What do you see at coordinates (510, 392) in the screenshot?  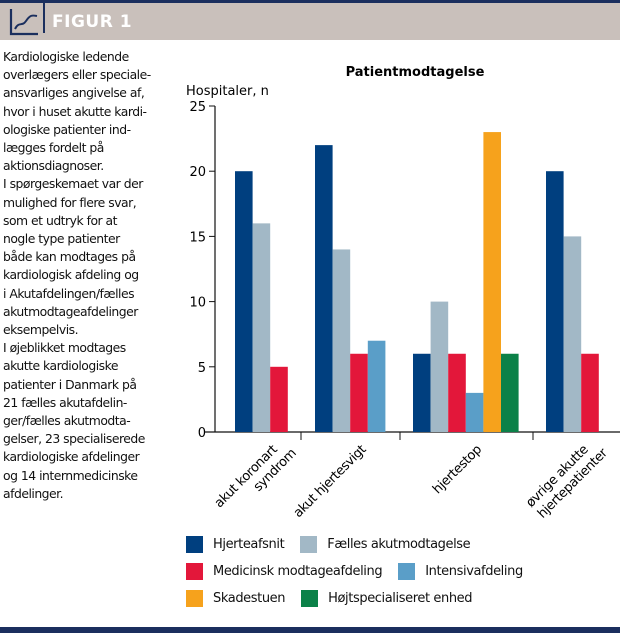 I see `bar-højtspecialiseret-enhed` at bounding box center [510, 392].